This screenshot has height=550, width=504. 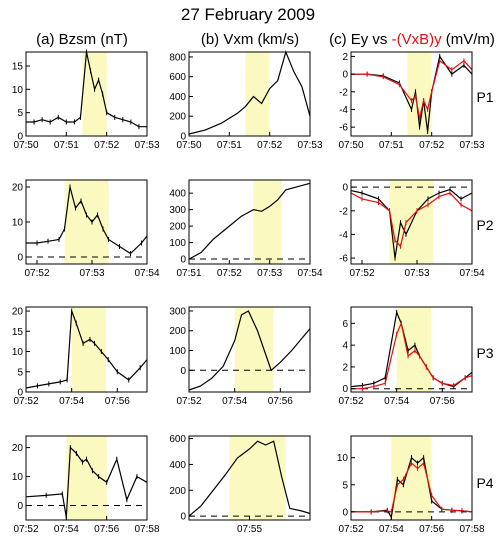 I want to click on row-label-p4: P4, so click(x=484, y=483).